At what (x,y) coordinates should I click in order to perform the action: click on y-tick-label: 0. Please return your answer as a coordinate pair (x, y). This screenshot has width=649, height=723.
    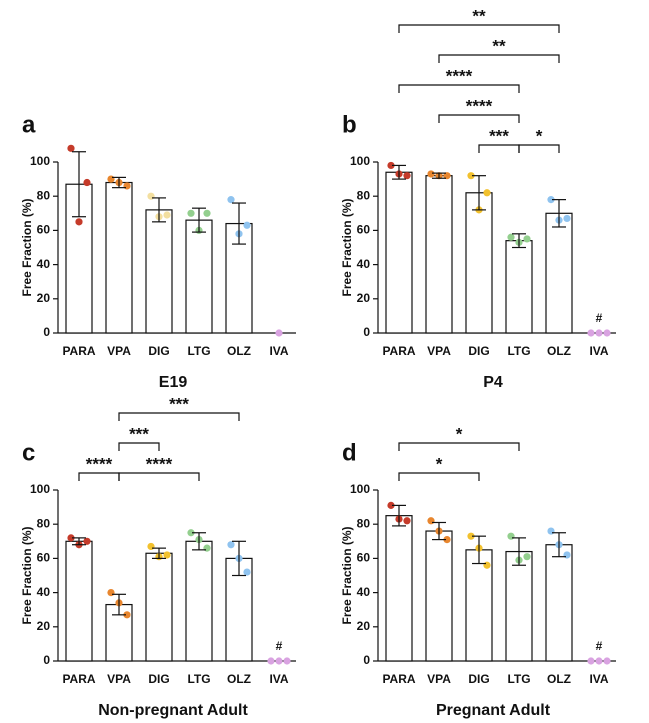
    Looking at the image, I should click on (366, 332).